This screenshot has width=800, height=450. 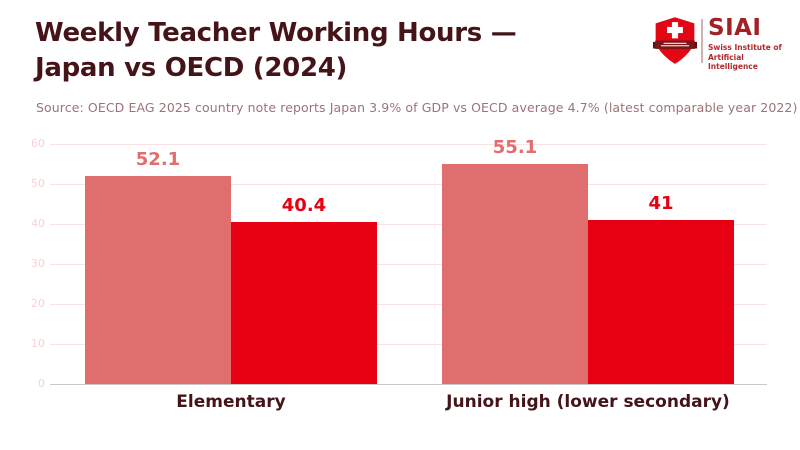 What do you see at coordinates (38, 143) in the screenshot?
I see `y-tick-label: 60` at bounding box center [38, 143].